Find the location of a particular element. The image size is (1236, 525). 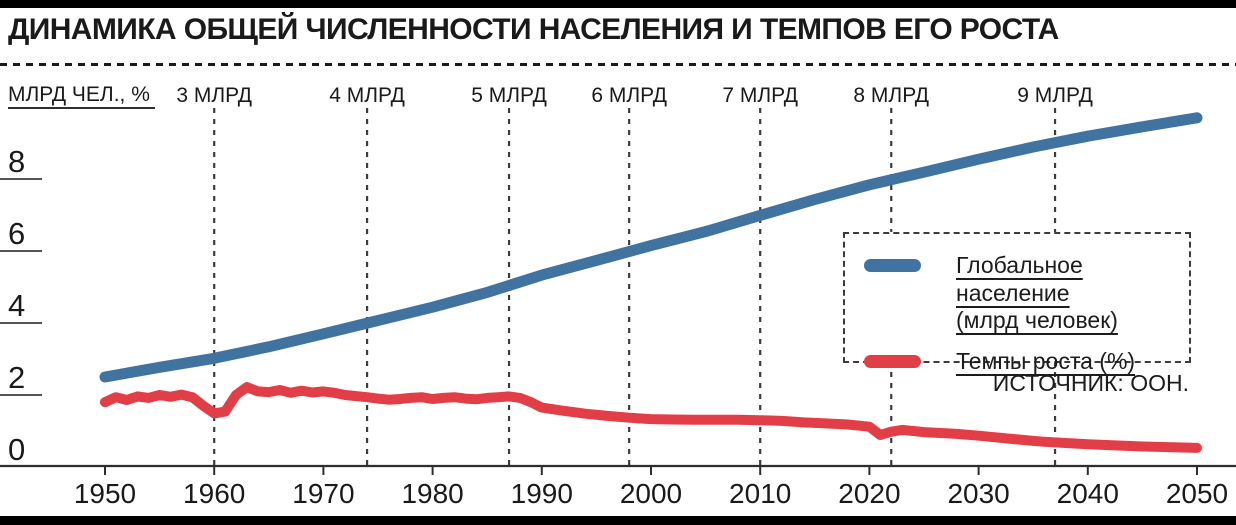

x-tick-label: 2020 is located at coordinates (869, 493).